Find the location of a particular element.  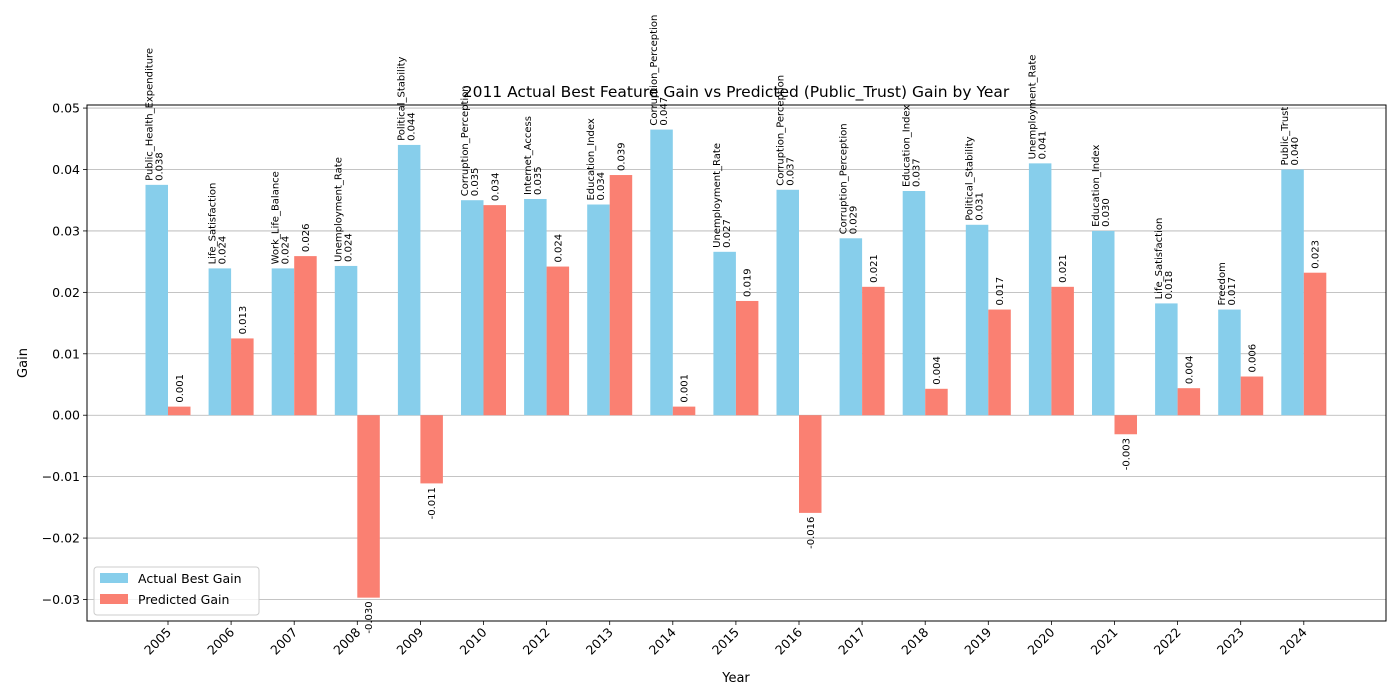

value-label: 0.039 is located at coordinates (621, 156).